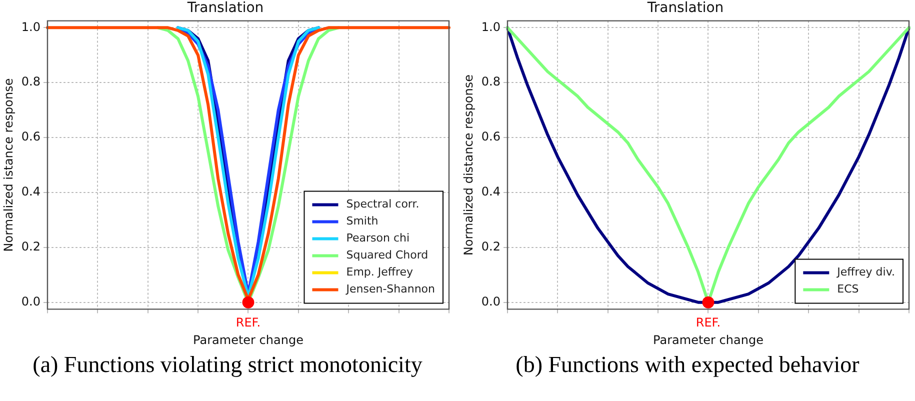 This screenshot has height=401, width=915. I want to click on legend-label: Spectral corr., so click(383, 204).